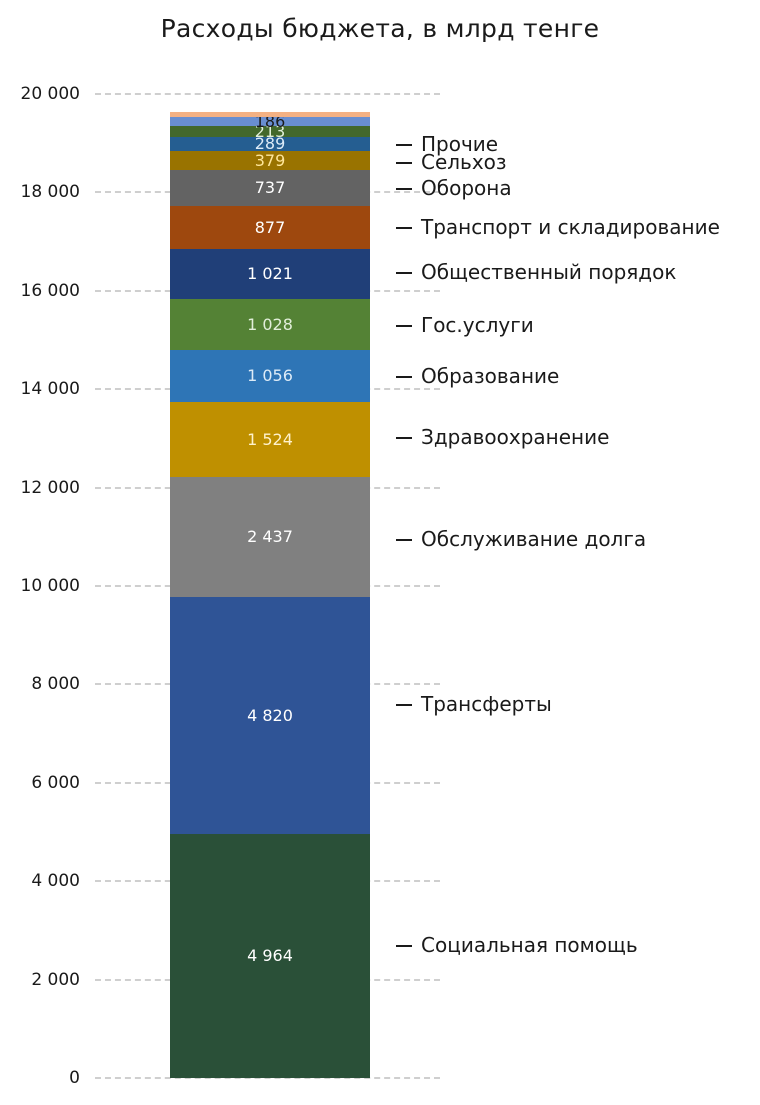 The height and width of the screenshot is (1105, 760). What do you see at coordinates (50, 488) in the screenshot?
I see `y-tick-label: 12 000` at bounding box center [50, 488].